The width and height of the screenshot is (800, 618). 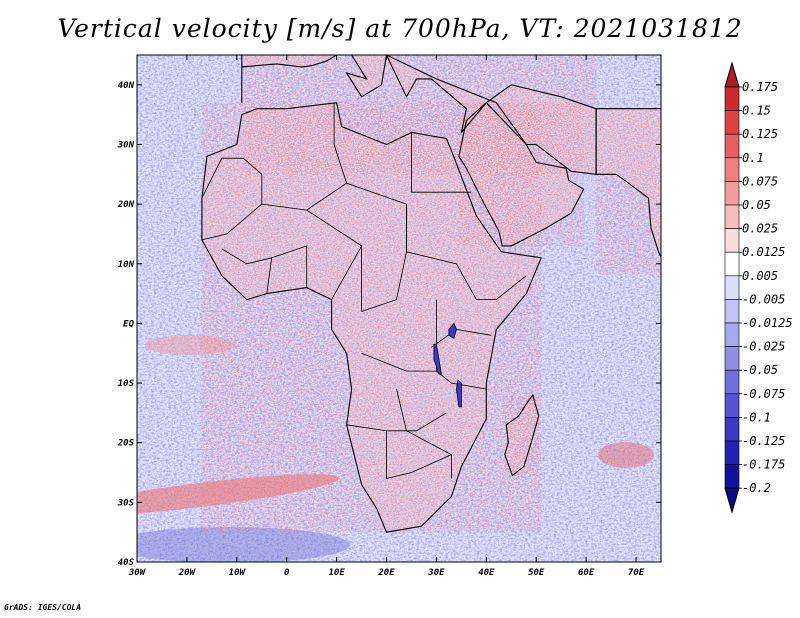 What do you see at coordinates (760, 87) in the screenshot?
I see `colorbar-label: 0.175` at bounding box center [760, 87].